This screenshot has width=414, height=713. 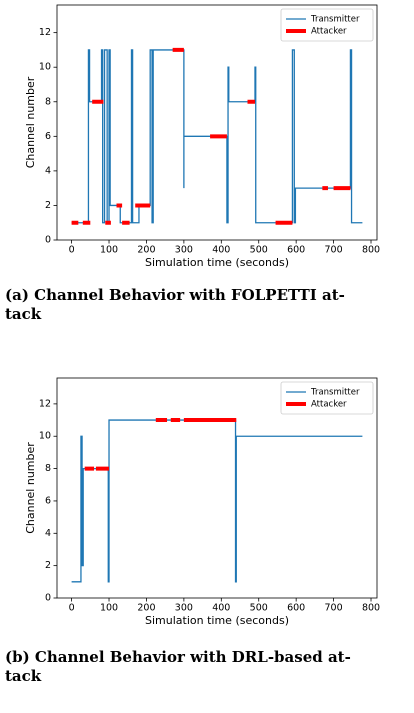 I want to click on caption: (b) Channel Behavior with DRL-based at-, so click(x=178, y=657).